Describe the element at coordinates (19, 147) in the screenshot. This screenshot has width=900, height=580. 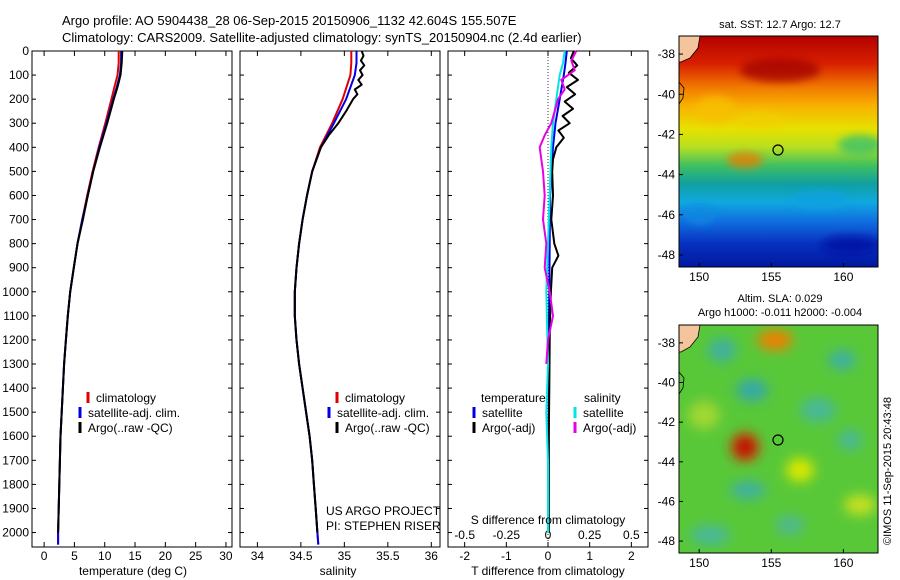
I see `depth-tick-label: 400` at that location.